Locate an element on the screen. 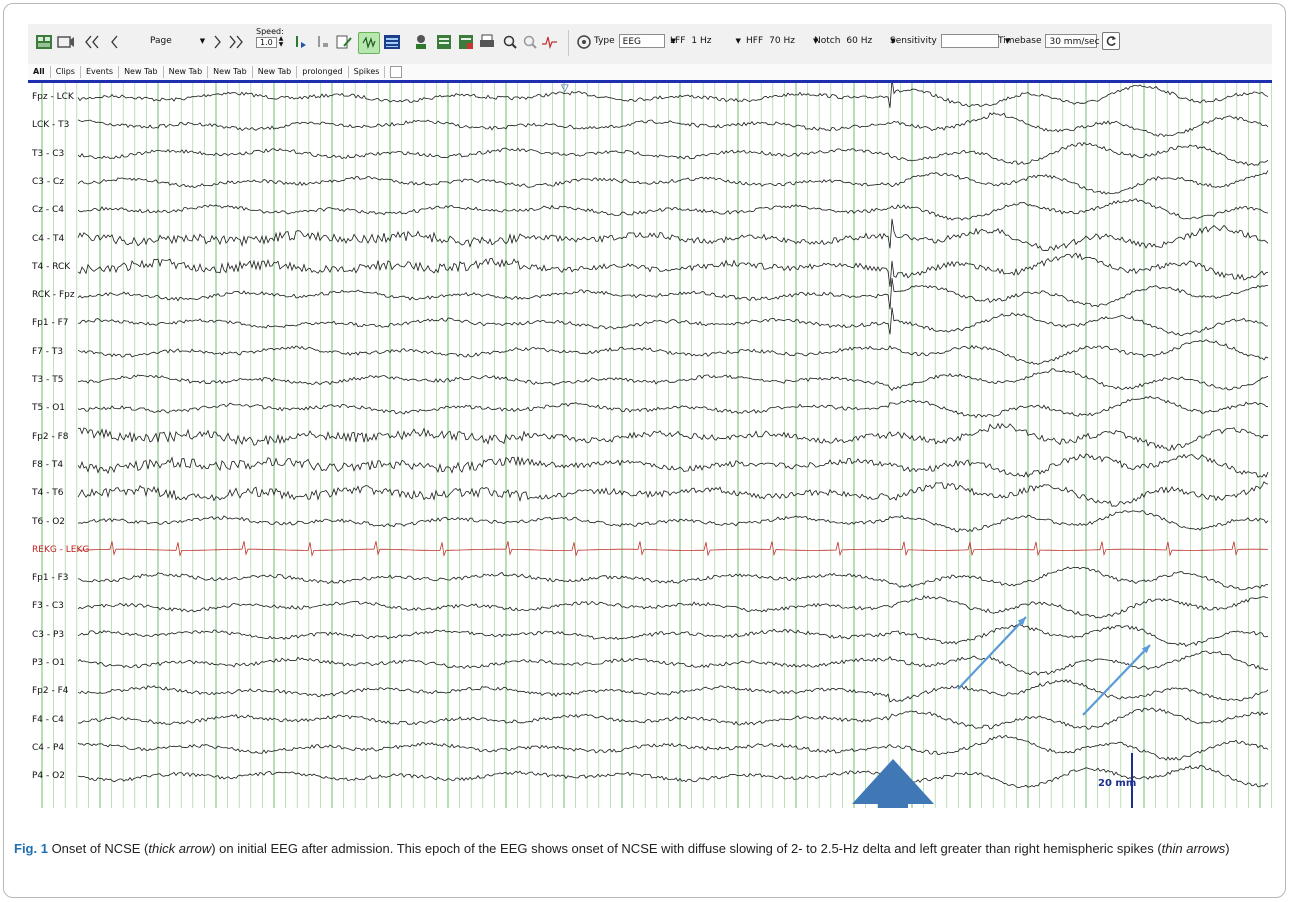 The image size is (1289, 902). timebase-select: 30 mm/sec is located at coordinates (1072, 41).